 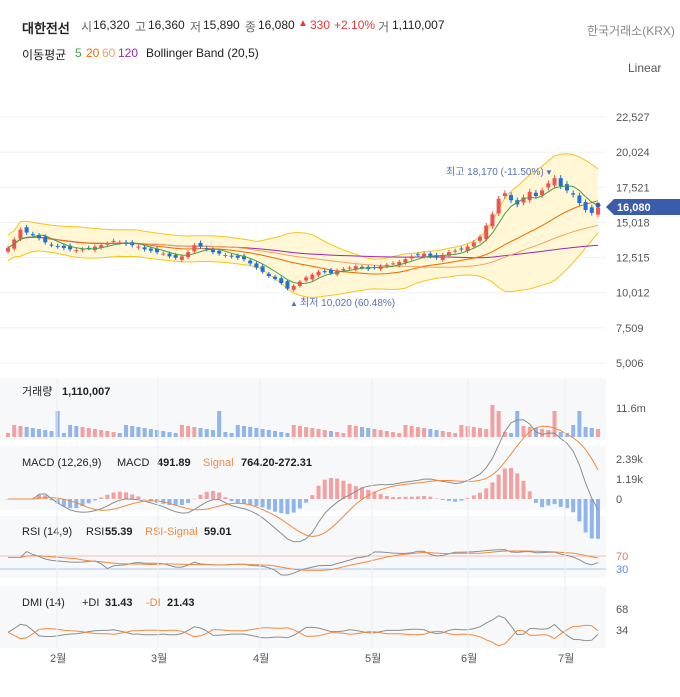 I want to click on rsi-panel-label: RSI (14,9), so click(x=47, y=532).